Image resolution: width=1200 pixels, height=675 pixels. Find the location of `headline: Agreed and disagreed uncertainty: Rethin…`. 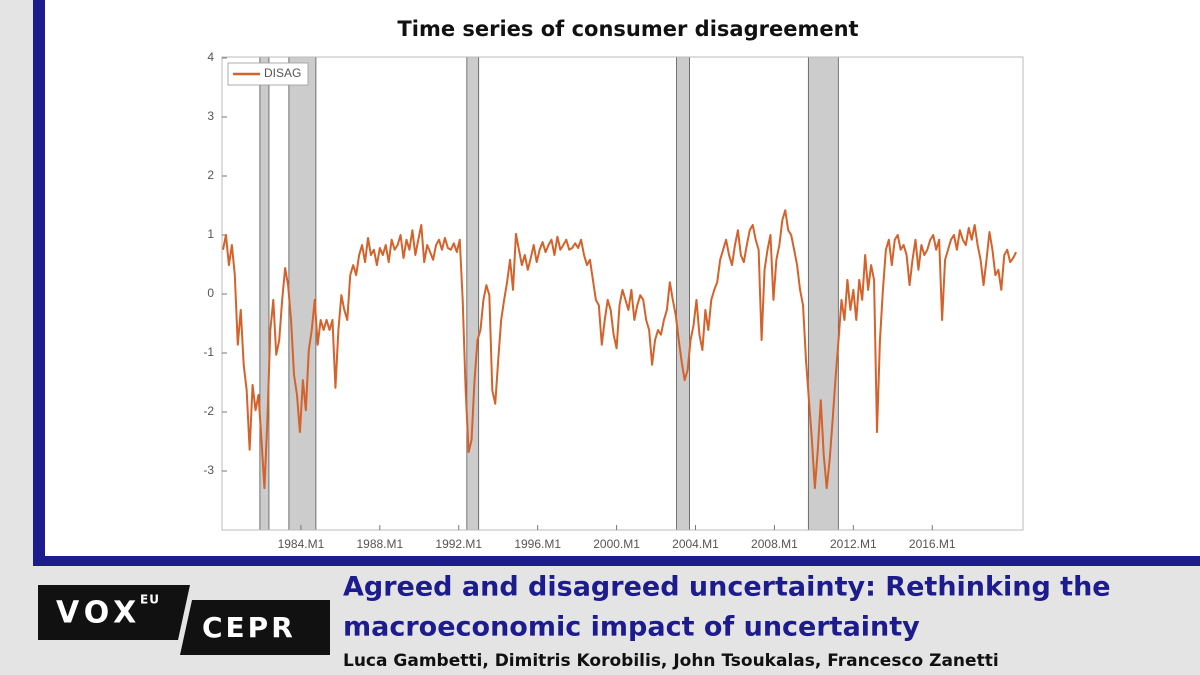

headline: Agreed and disagreed uncertainty: Rethin… is located at coordinates (727, 587).